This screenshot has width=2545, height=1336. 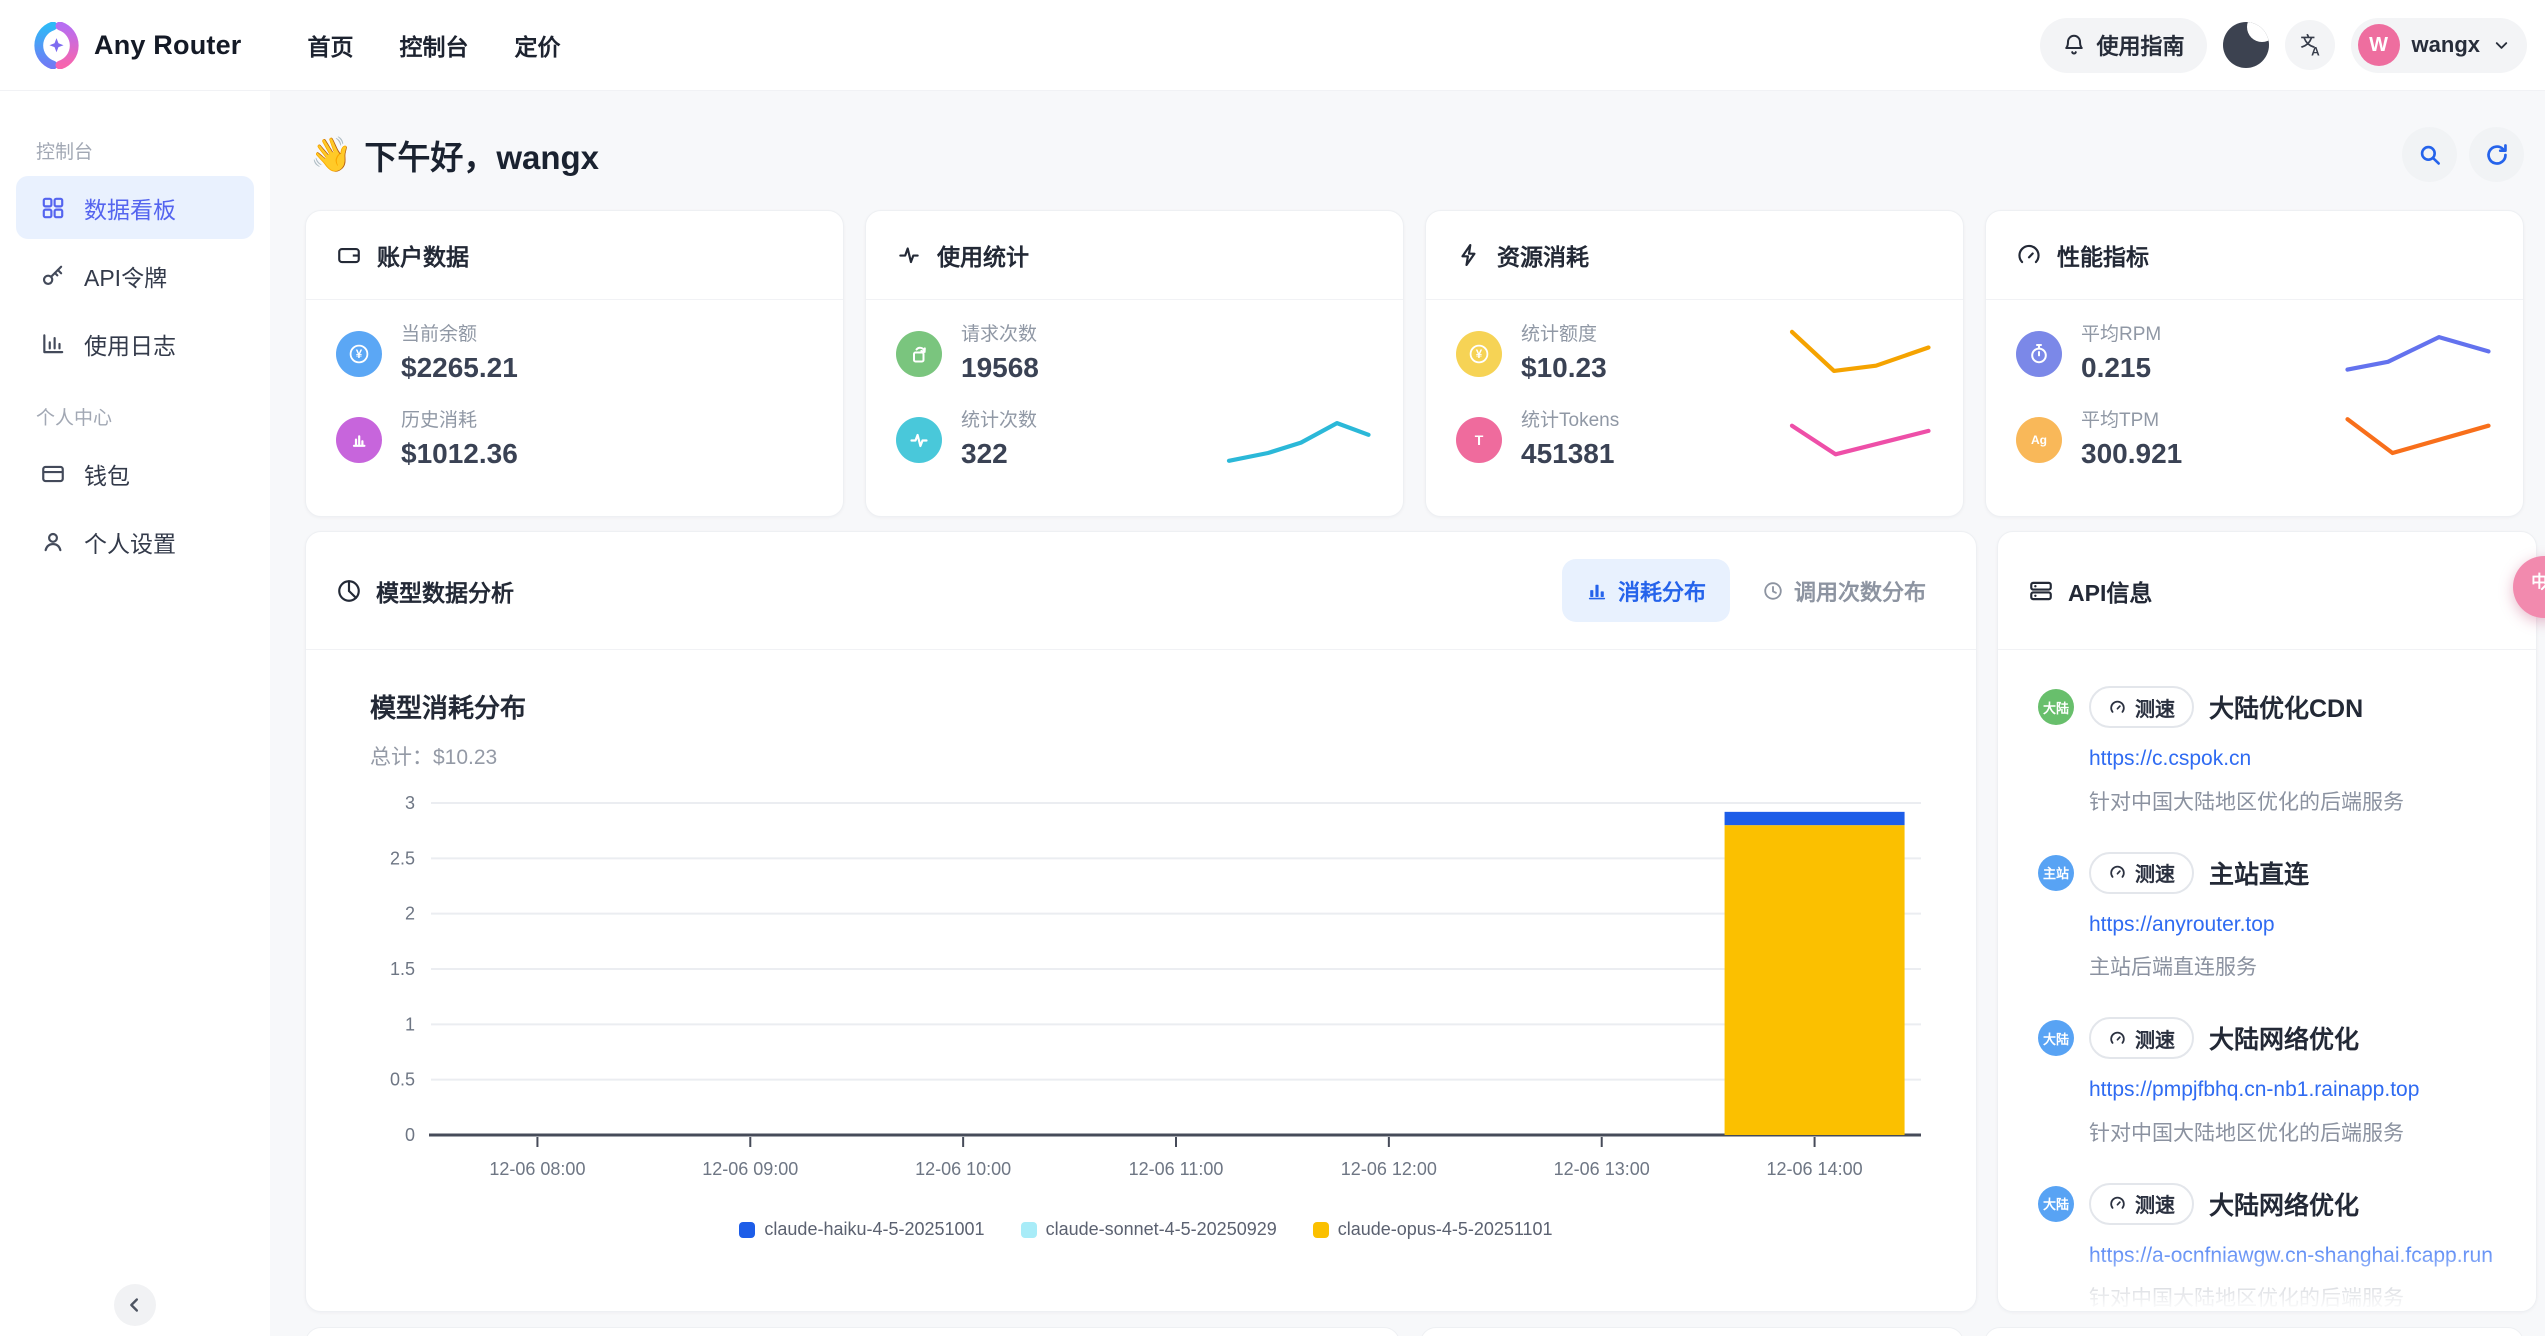 What do you see at coordinates (130, 209) in the screenshot?
I see `sidebar-item-label: 数据看板` at bounding box center [130, 209].